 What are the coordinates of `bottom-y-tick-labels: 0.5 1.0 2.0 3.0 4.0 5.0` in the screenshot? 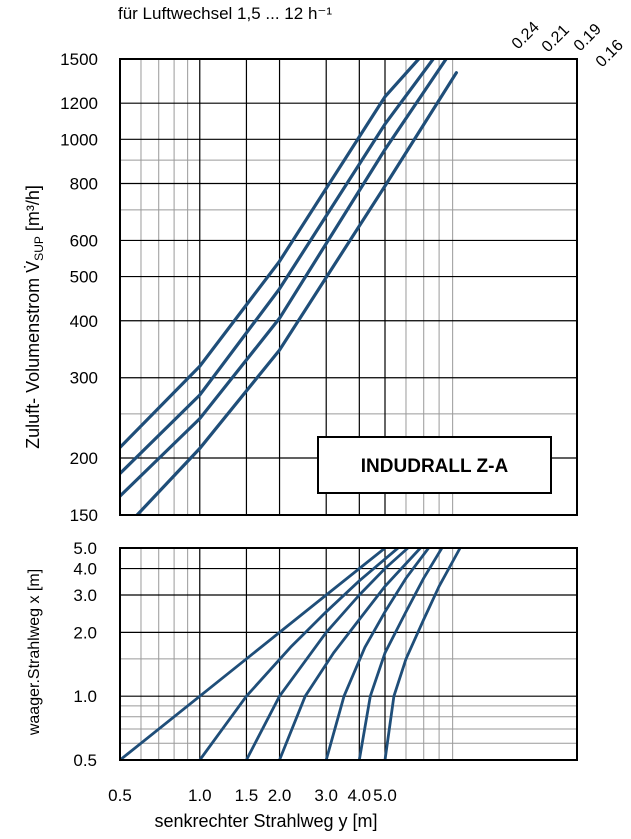 It's located at (85, 654).